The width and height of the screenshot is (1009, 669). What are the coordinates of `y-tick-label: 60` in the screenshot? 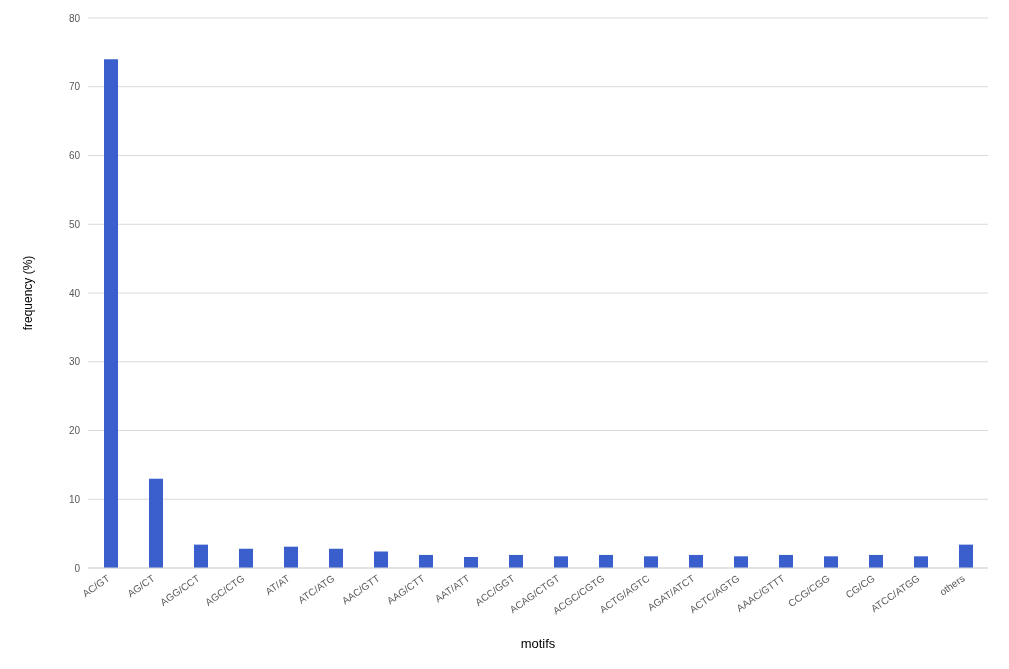 It's located at (74, 156).